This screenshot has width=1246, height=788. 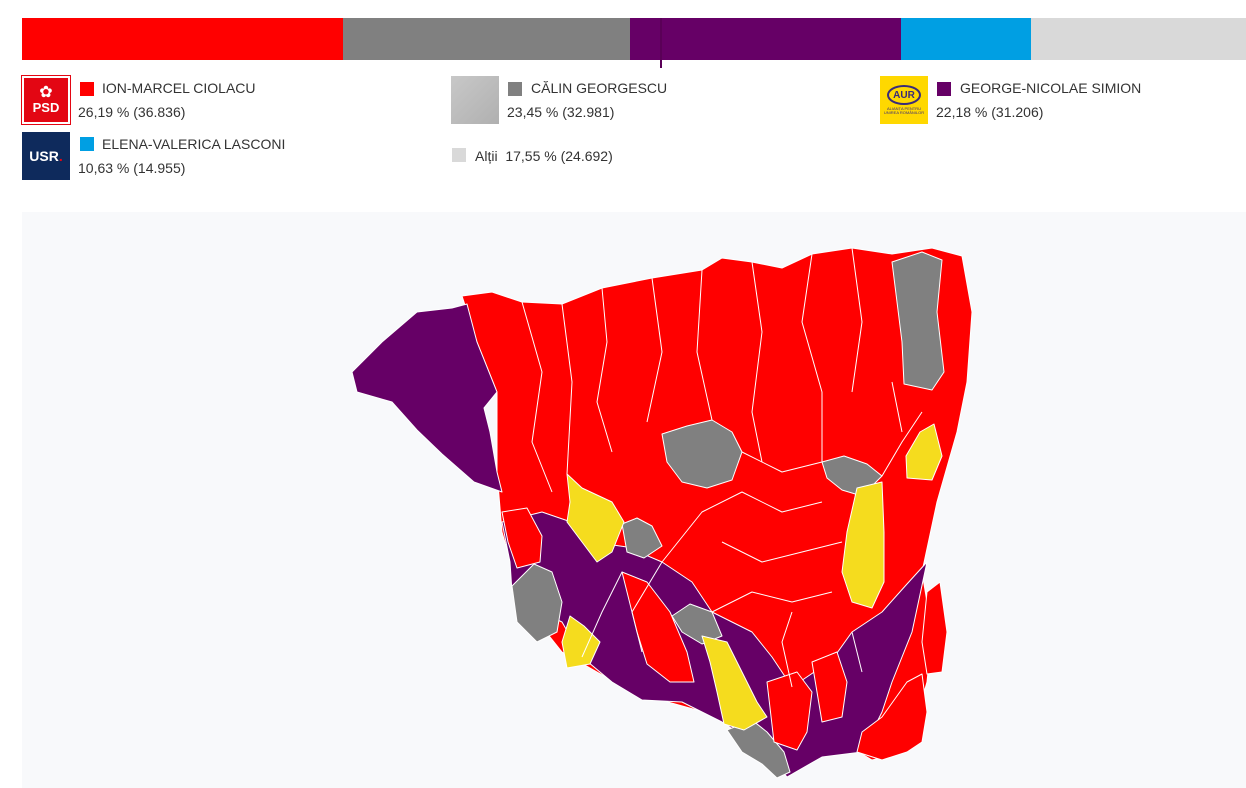 I want to click on simion-name: GEORGE-NICOLAE SIMION, so click(x=1051, y=88).